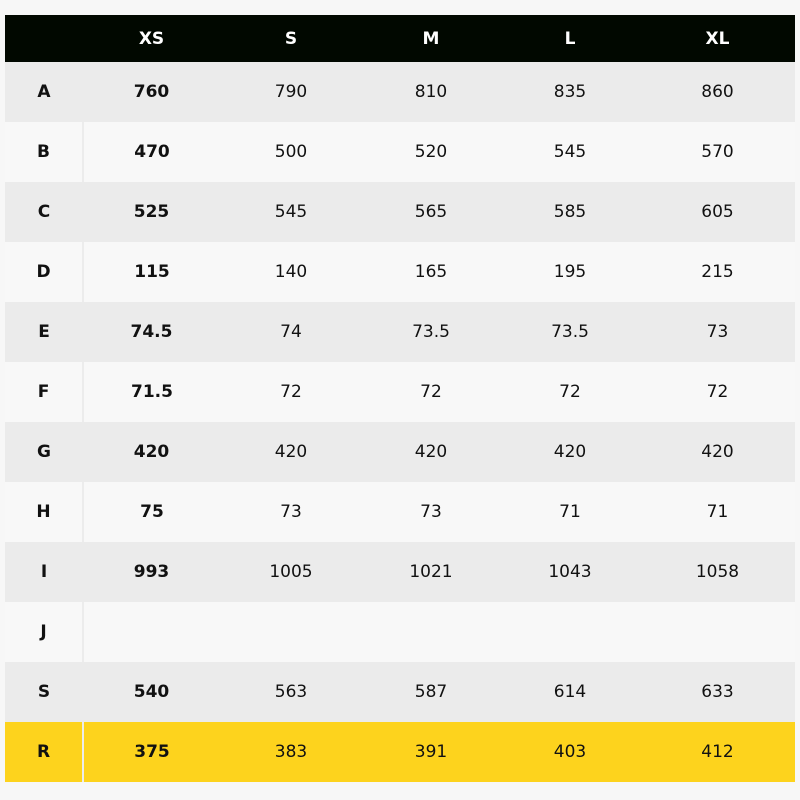 The width and height of the screenshot is (800, 800). I want to click on table-cell: 115, so click(152, 272).